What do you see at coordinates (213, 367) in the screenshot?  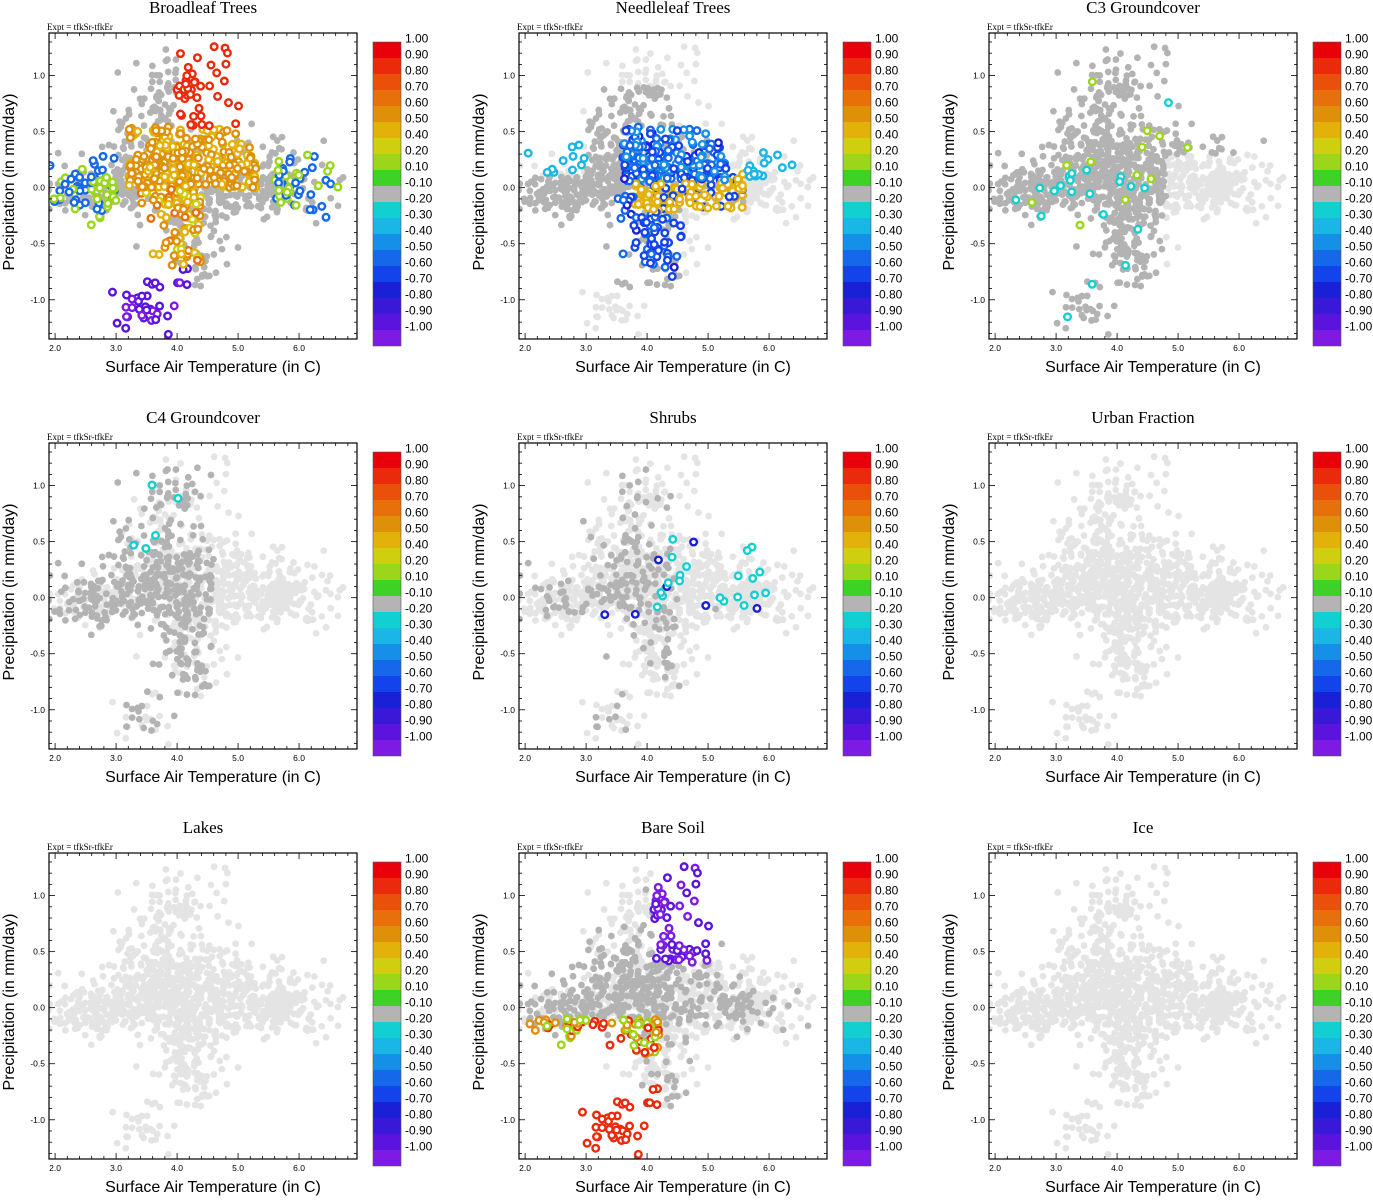 I see `x-axis-label: Surface Air Temperature (in C)` at bounding box center [213, 367].